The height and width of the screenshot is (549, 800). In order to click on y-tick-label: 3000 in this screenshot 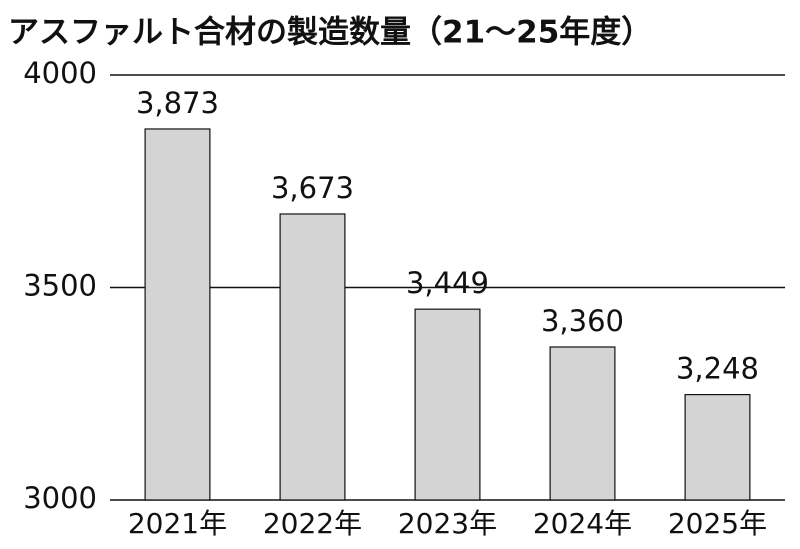, I will do `click(60, 498)`.